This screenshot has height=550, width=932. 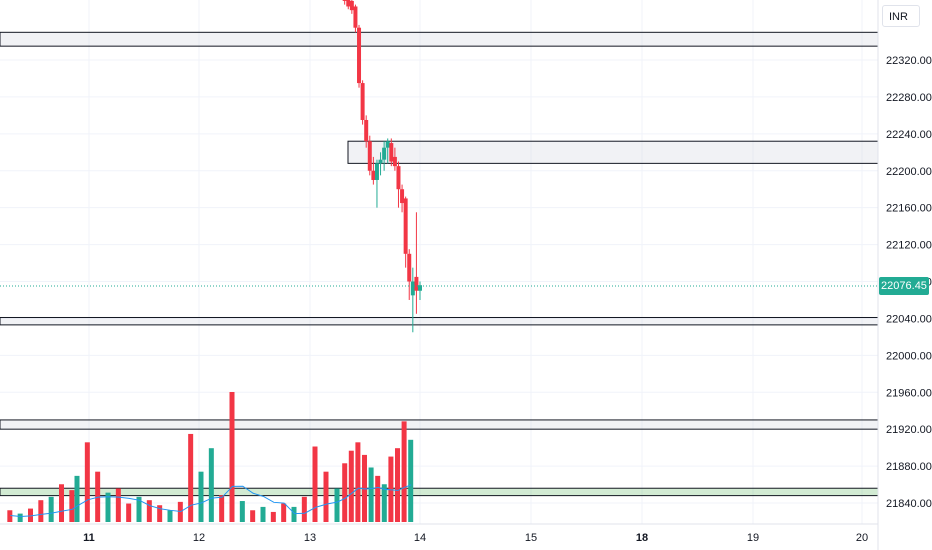 What do you see at coordinates (909, 467) in the screenshot?
I see `price-tick-label: 21880.00` at bounding box center [909, 467].